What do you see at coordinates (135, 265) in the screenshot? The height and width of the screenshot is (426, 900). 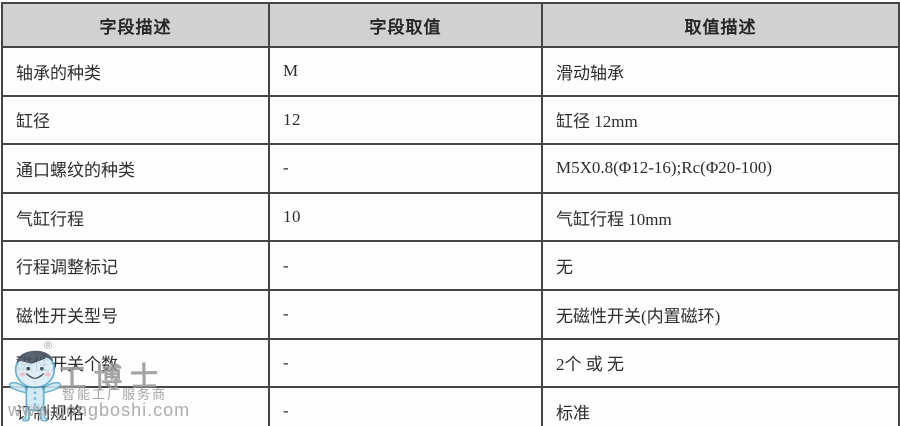 I see `field-cell: 行程调整标记` at bounding box center [135, 265].